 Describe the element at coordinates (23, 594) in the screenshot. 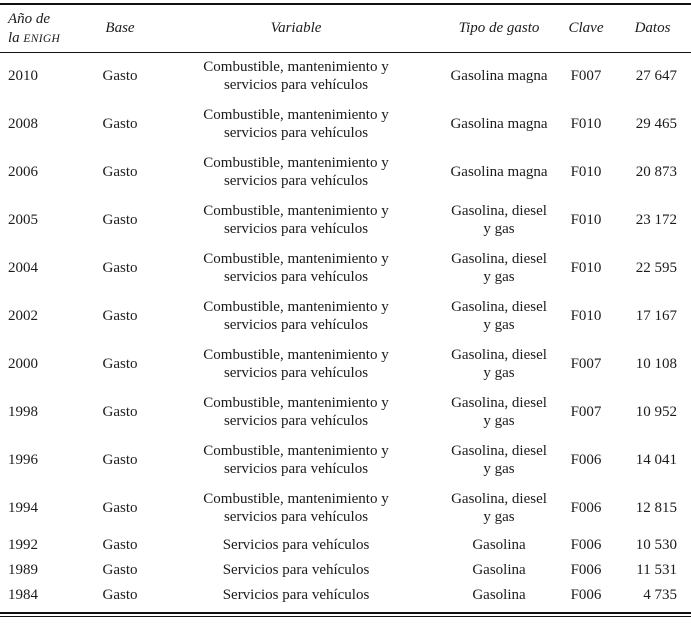

I see `cell-year: 1984` at that location.